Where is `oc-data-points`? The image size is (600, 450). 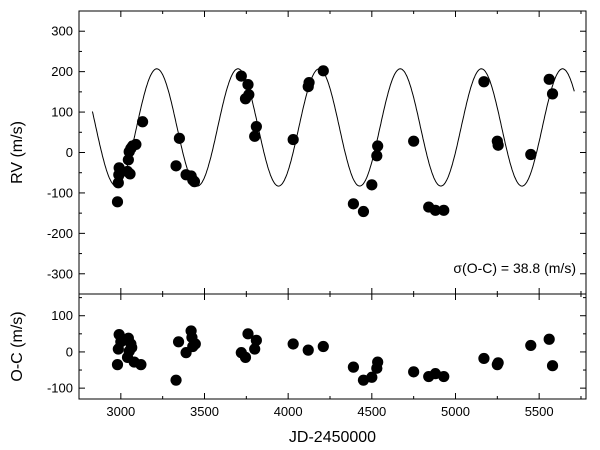
oc-data-points is located at coordinates (335, 355).